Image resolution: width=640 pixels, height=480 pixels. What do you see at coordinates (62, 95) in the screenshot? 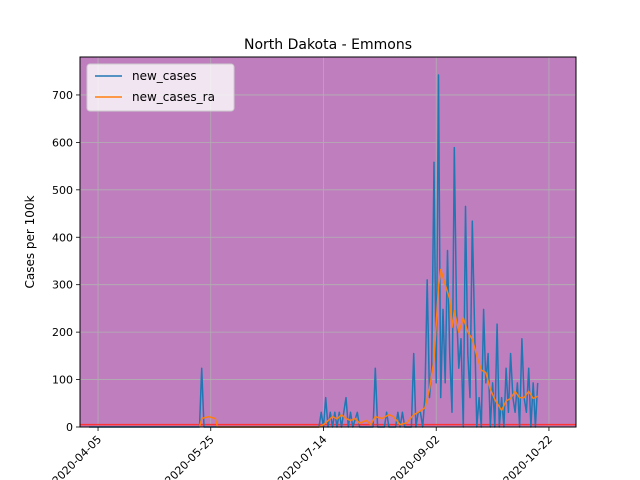
I see `y-tick-label: 700` at bounding box center [62, 95].